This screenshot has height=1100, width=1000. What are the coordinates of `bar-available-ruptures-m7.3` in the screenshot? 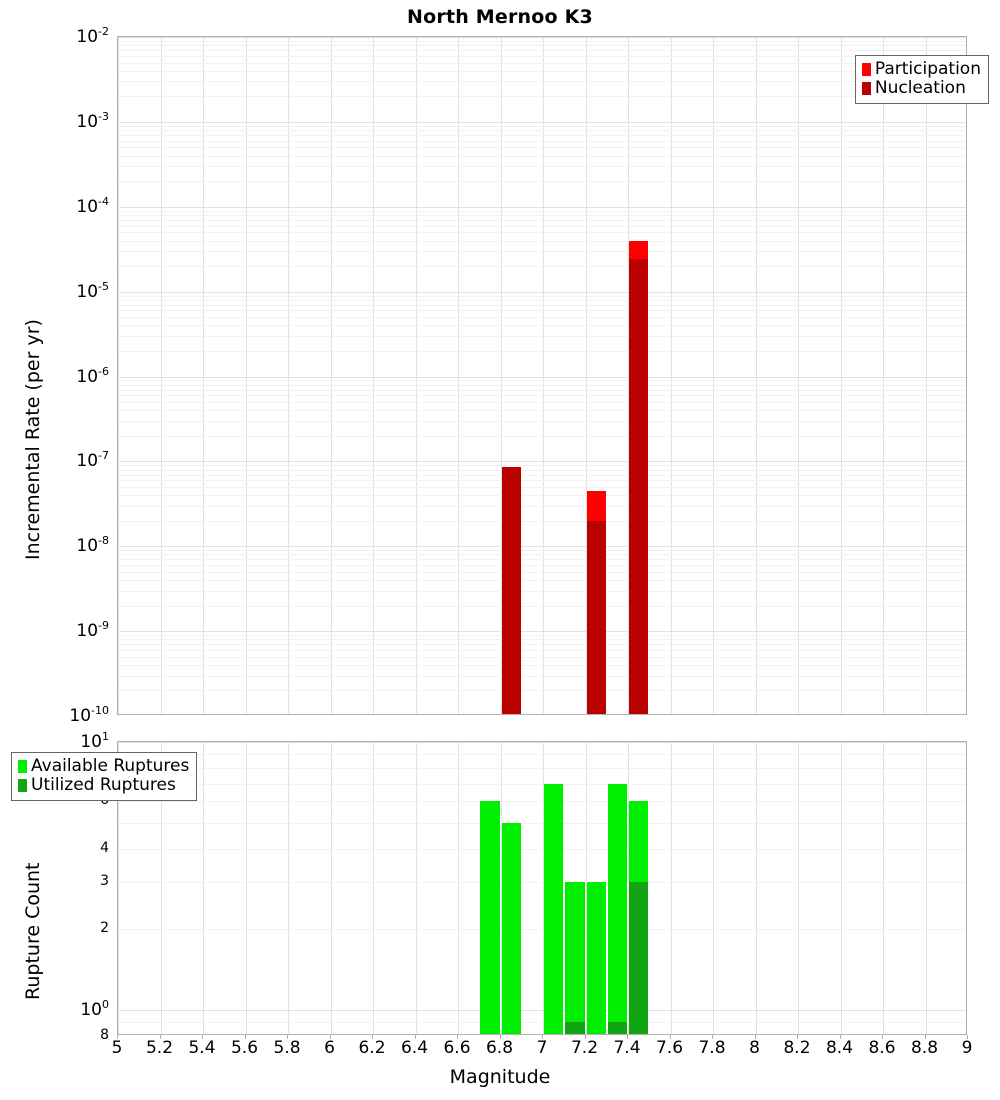 It's located at (617, 908).